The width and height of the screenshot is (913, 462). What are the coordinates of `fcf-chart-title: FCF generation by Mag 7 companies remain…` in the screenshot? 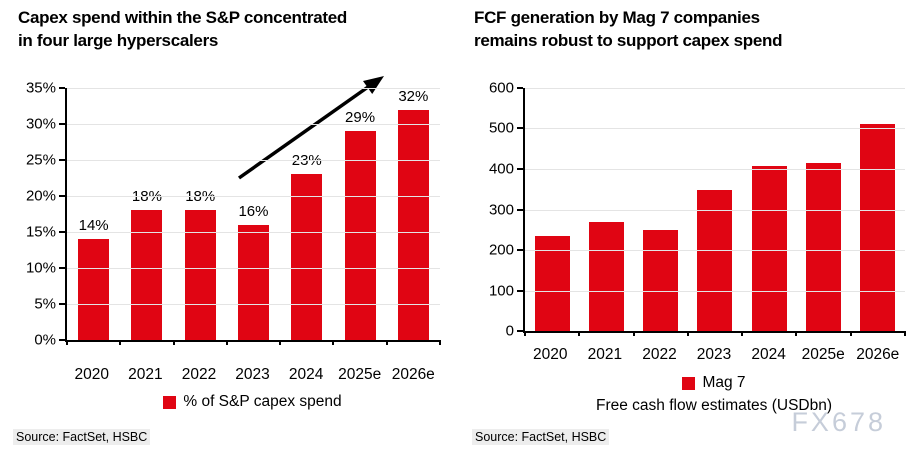 It's located at (628, 29).